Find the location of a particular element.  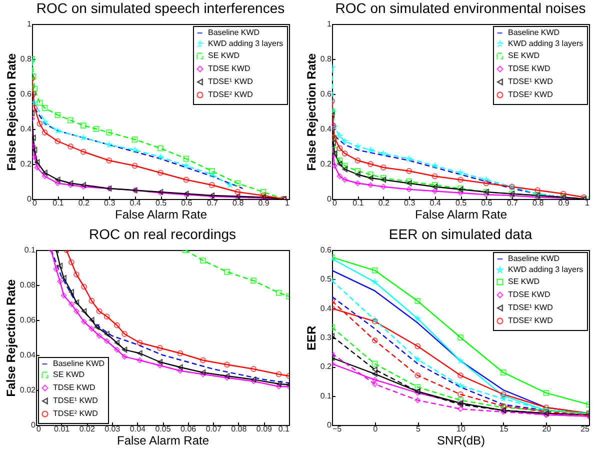

x-tick-label: 0.05 is located at coordinates (163, 429).